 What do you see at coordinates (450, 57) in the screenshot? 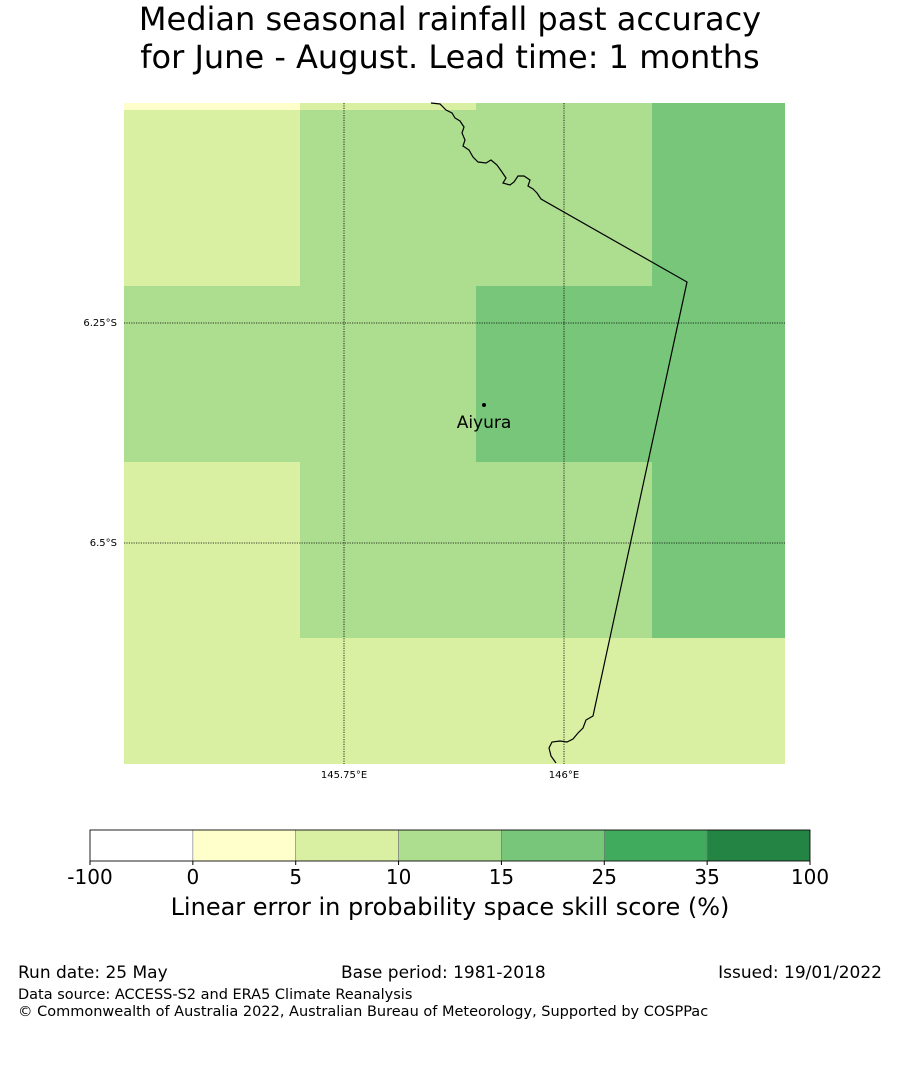
I see `title-line-2: for June - August. Lead time: 1 months` at bounding box center [450, 57].